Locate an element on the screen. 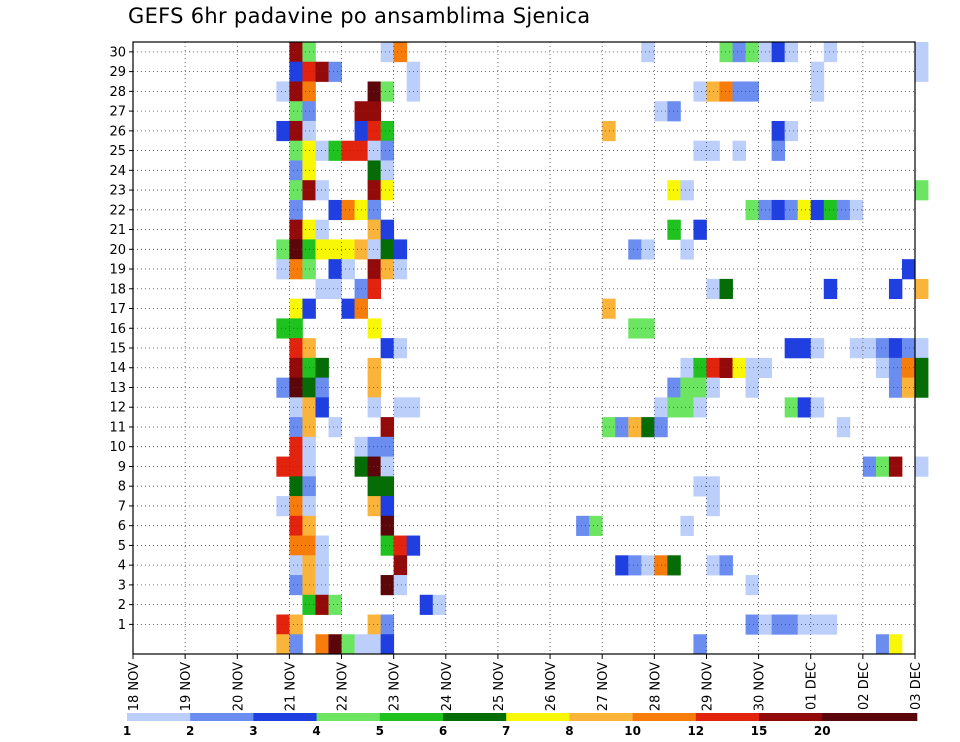 The width and height of the screenshot is (960, 742). y-tick-label: 23 is located at coordinates (117, 191).